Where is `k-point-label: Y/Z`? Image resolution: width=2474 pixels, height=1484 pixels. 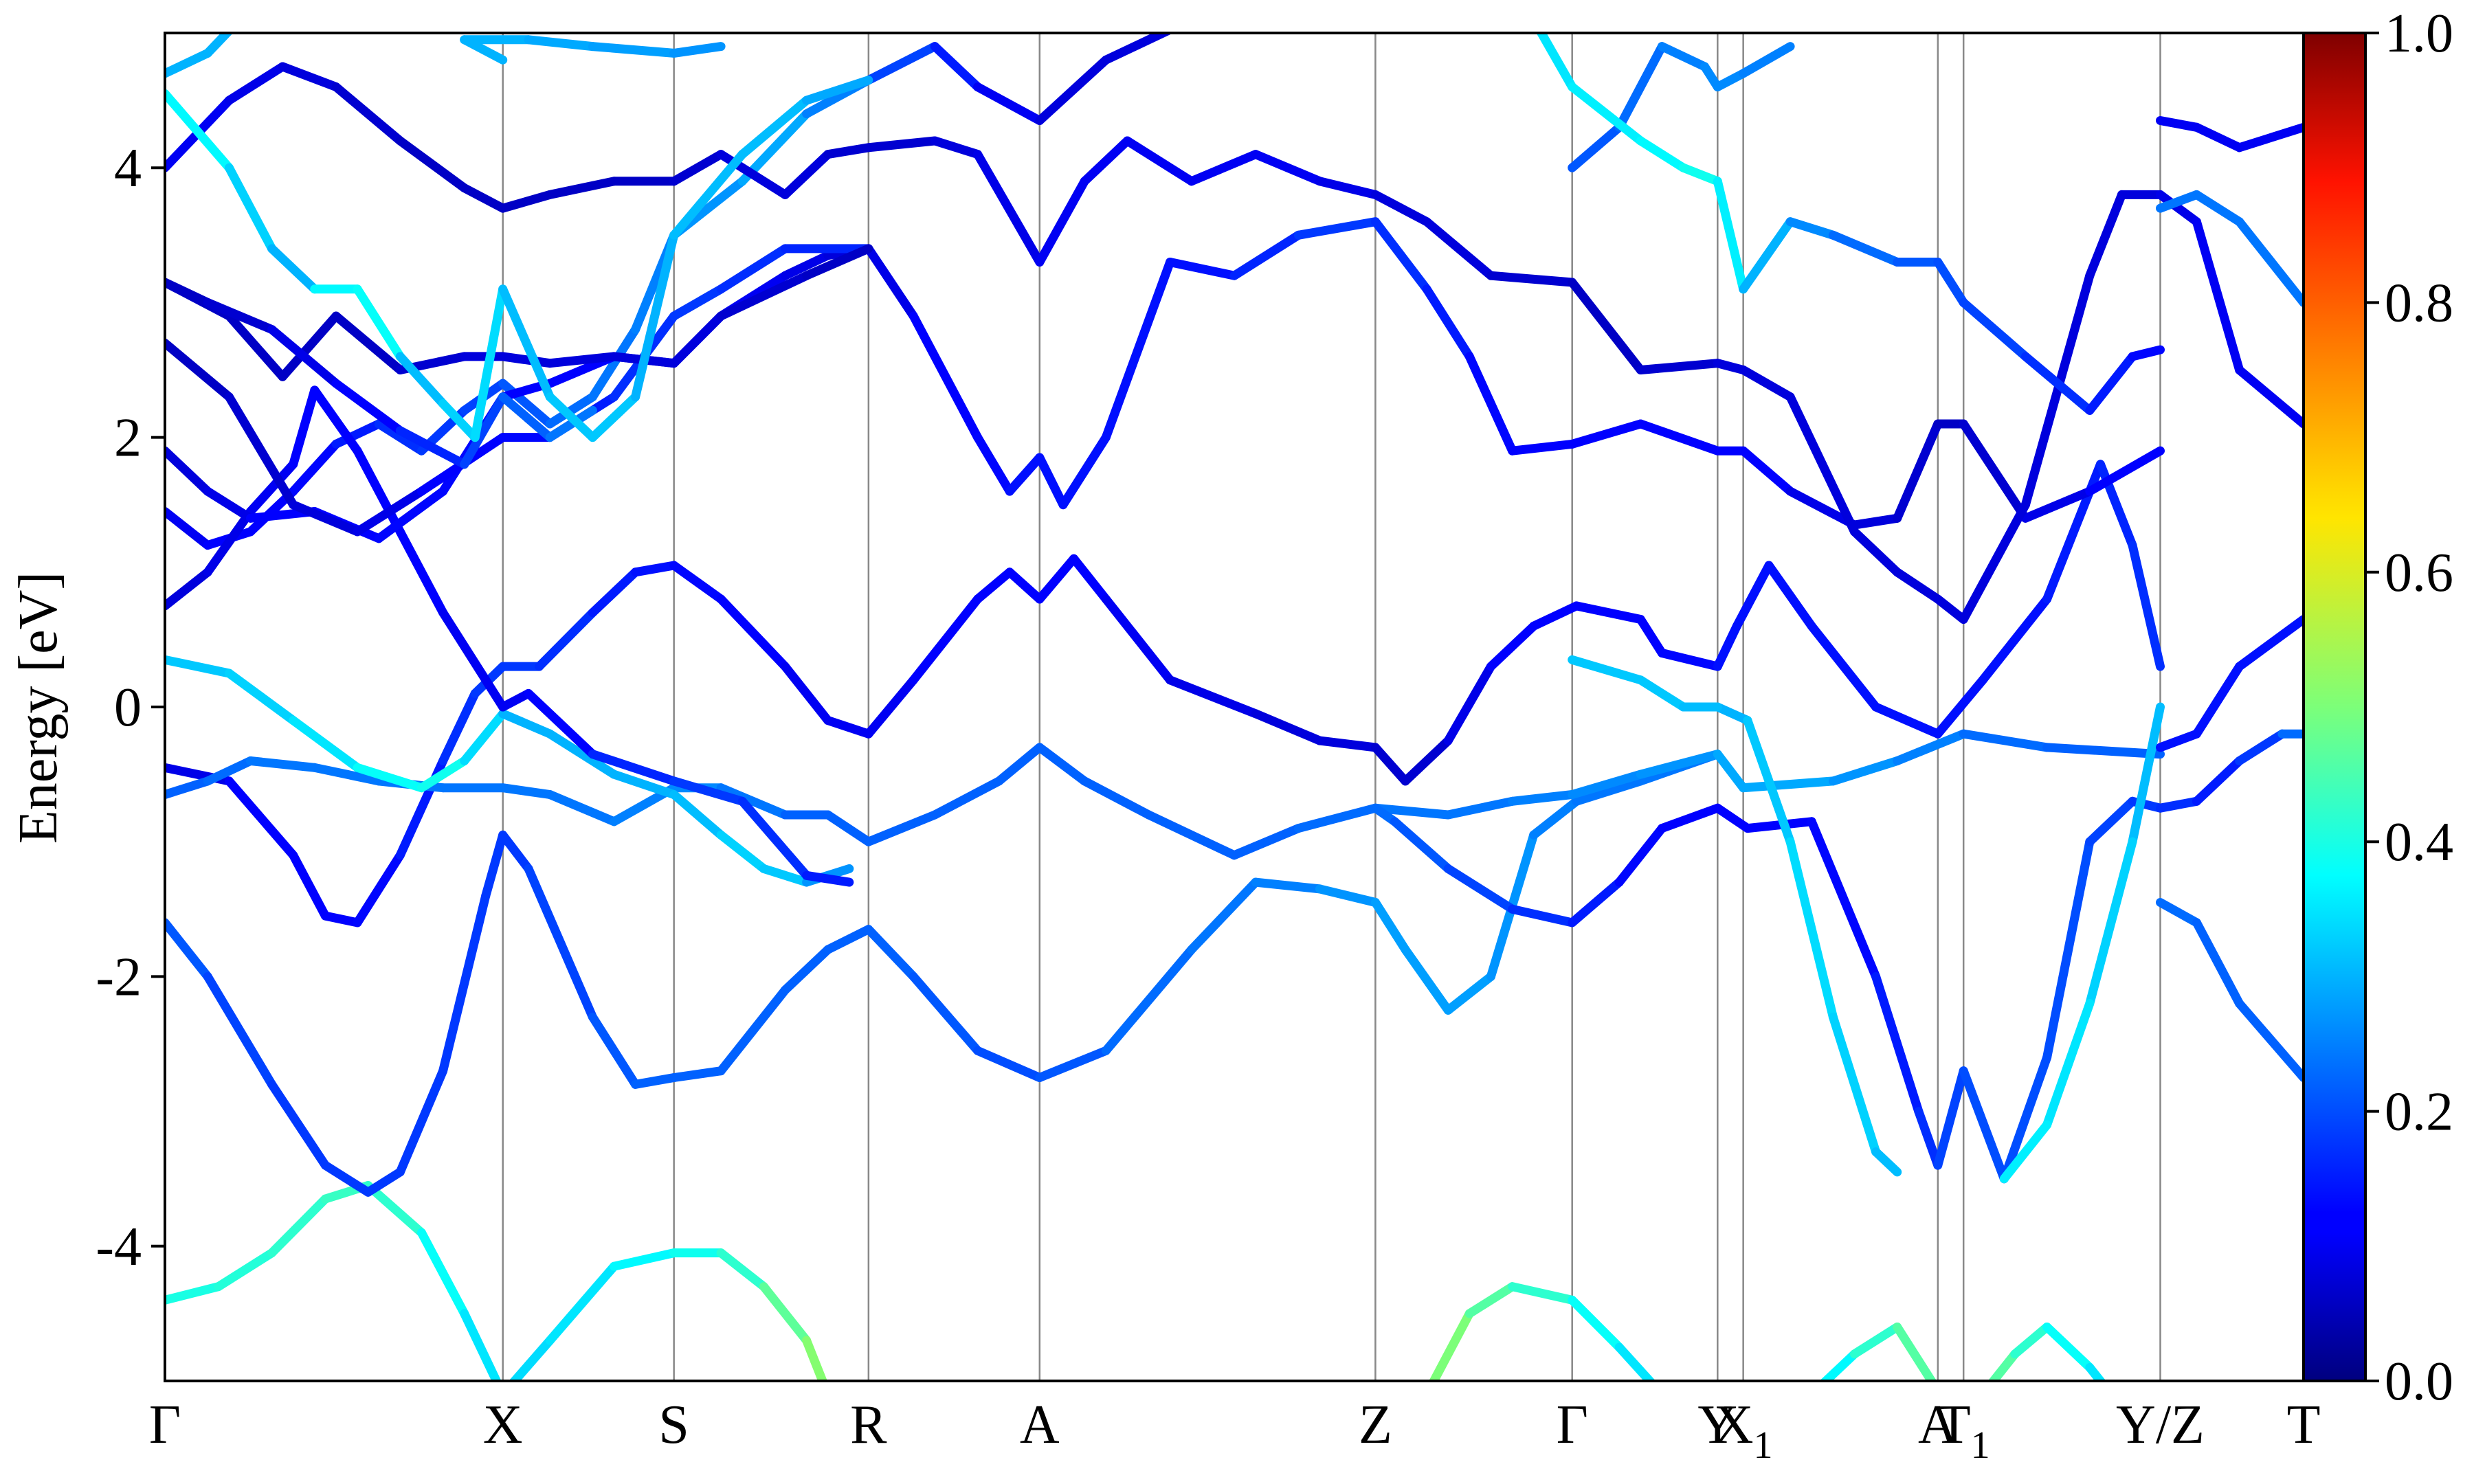 k-point-label: Y/Z is located at coordinates (2160, 1425).